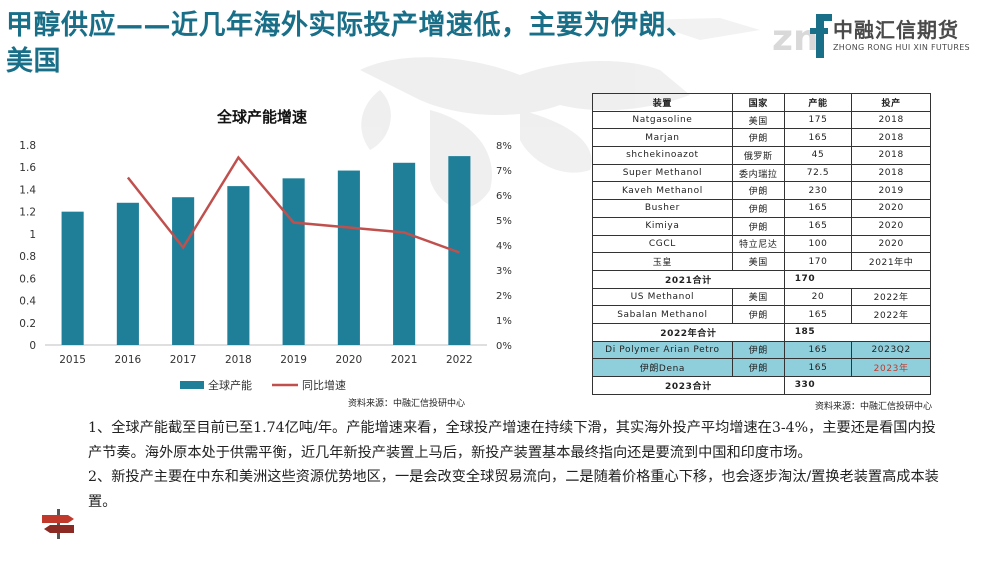 Image resolution: width=1000 pixels, height=562 pixels. What do you see at coordinates (504, 146) in the screenshot?
I see `y-right-tick-label: 8%` at bounding box center [504, 146].